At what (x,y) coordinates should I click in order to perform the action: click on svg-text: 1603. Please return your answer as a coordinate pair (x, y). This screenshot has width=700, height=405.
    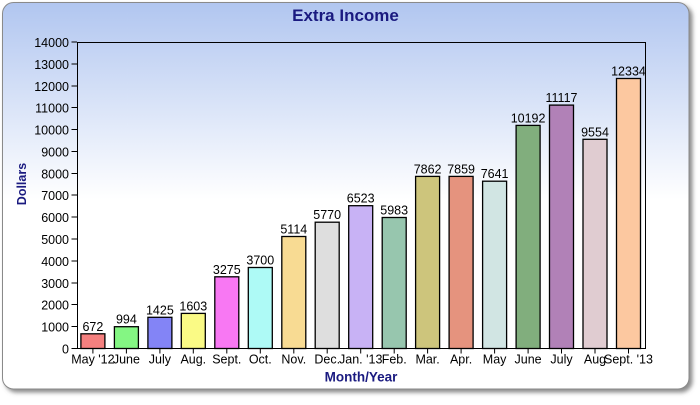
    Looking at the image, I should click on (193, 306).